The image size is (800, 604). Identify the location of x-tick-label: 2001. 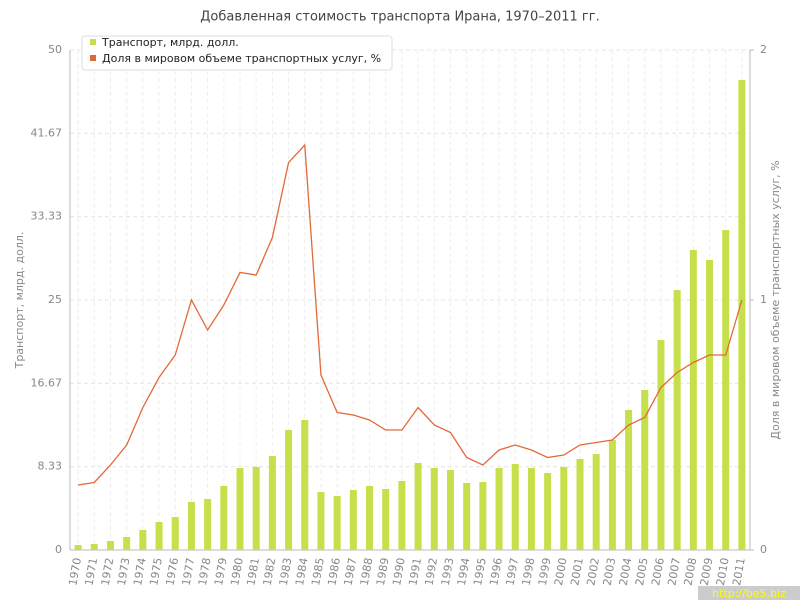
(577, 572).